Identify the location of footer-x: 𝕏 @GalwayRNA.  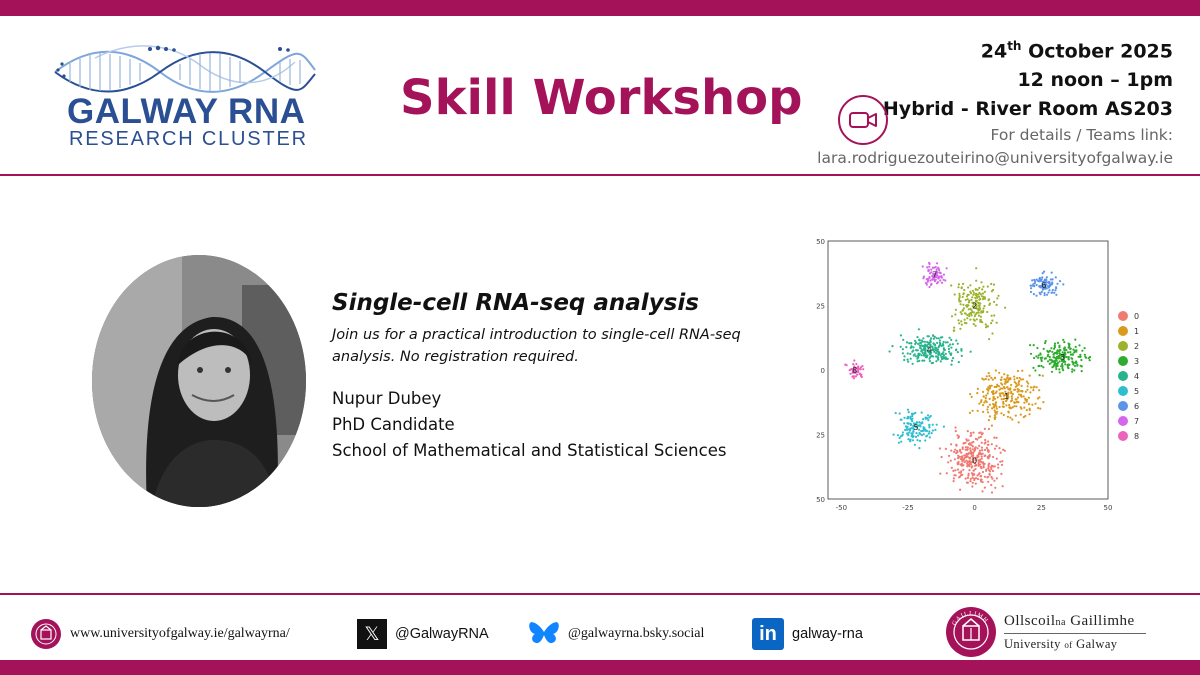
(423, 634).